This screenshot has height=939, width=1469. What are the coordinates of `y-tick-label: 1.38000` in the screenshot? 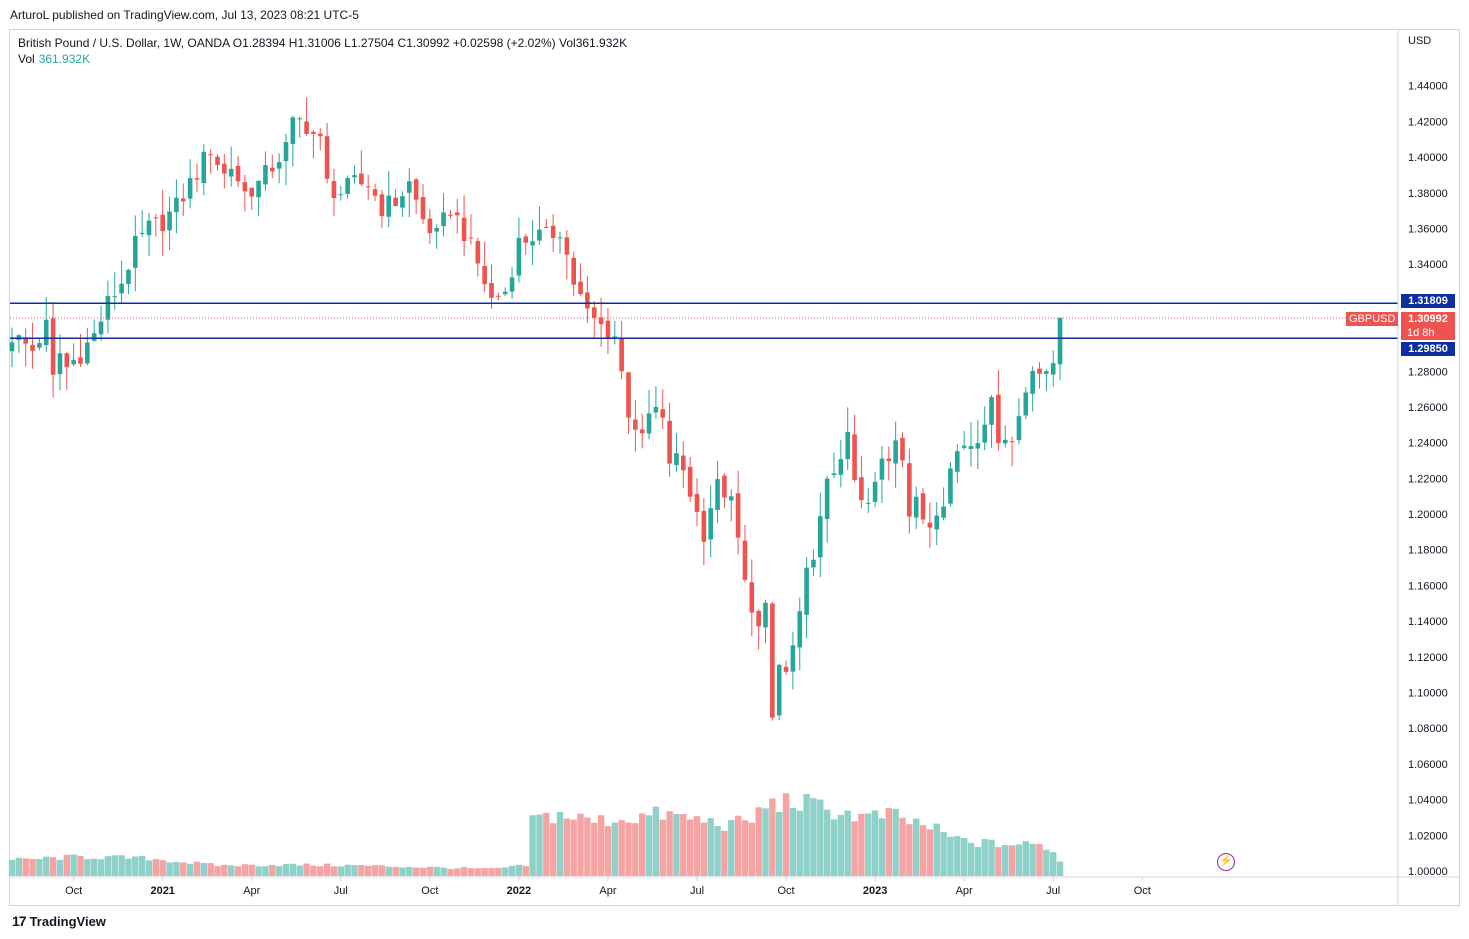 It's located at (1428, 194).